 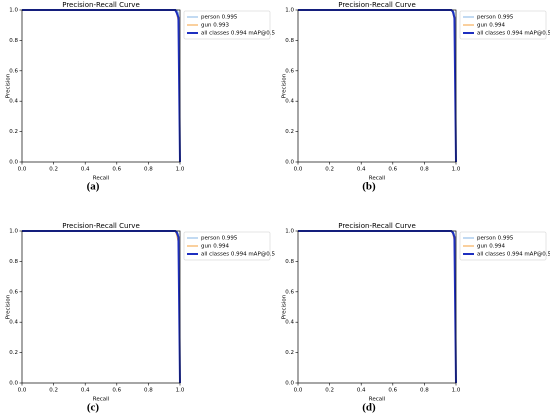 I want to click on caption: (c), so click(x=93, y=407).